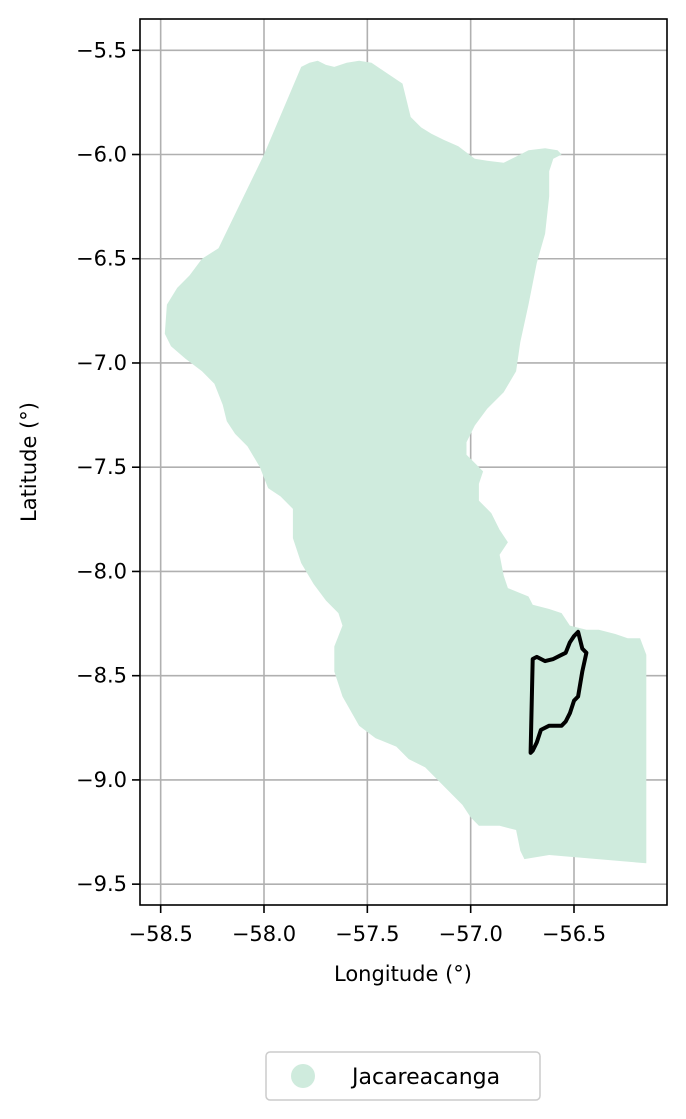 This screenshot has height=1119, width=686. Describe the element at coordinates (101, 259) in the screenshot. I see `y-tick-label-2: −6.5` at that location.